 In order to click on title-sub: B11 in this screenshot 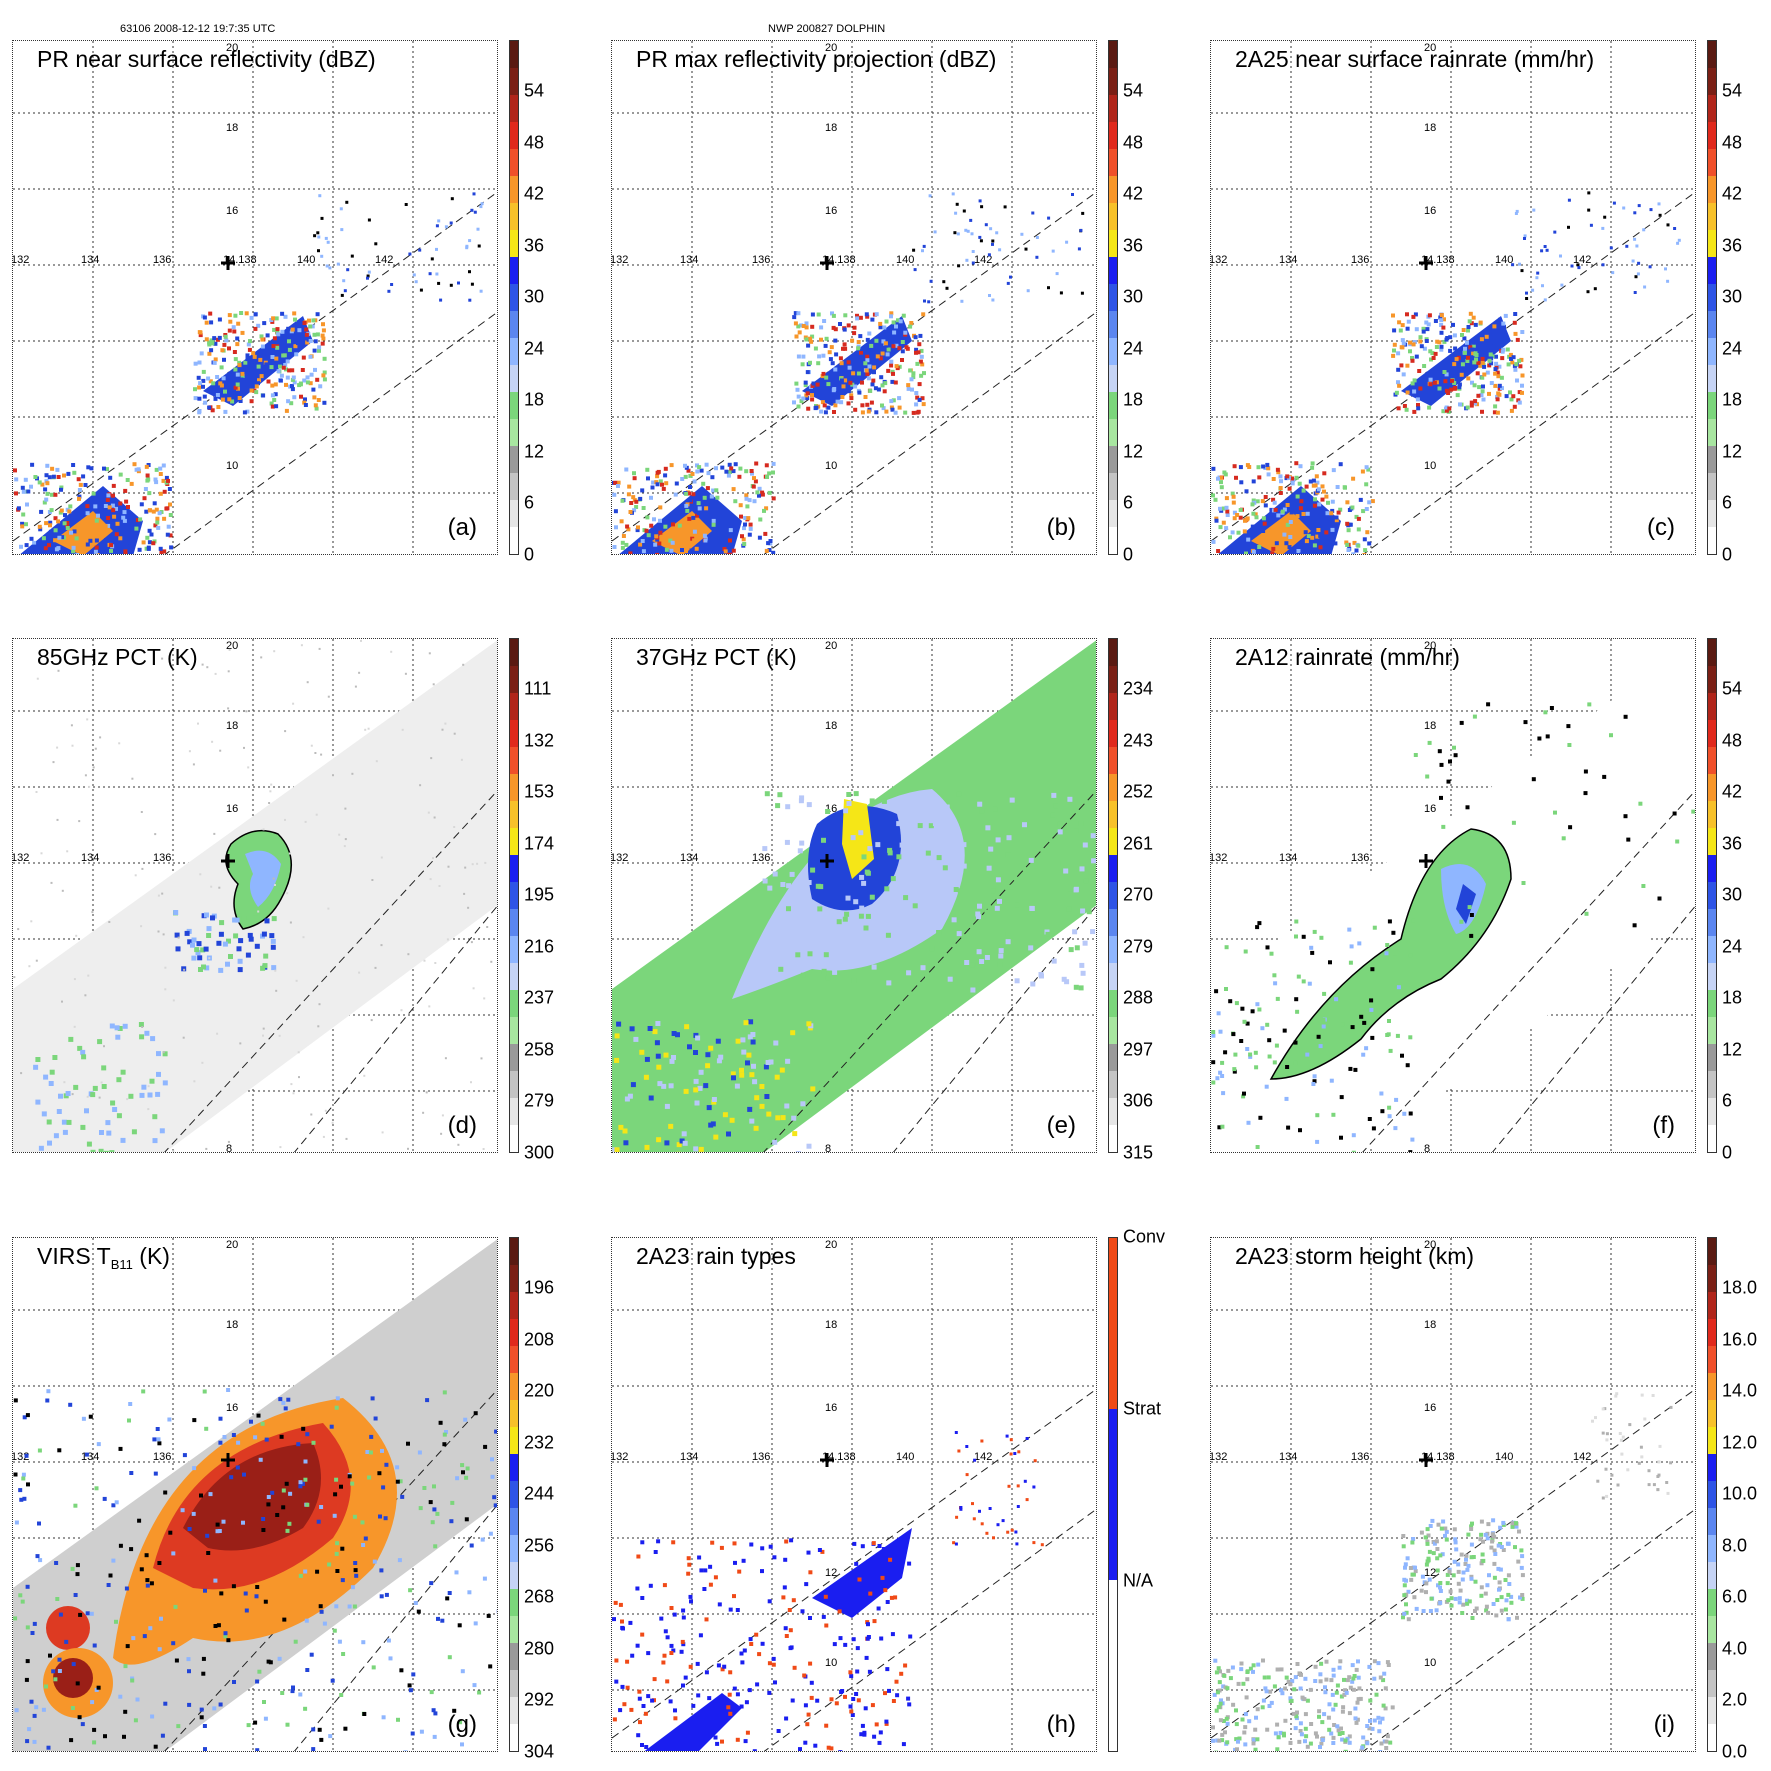, I will do `click(121, 1264)`.